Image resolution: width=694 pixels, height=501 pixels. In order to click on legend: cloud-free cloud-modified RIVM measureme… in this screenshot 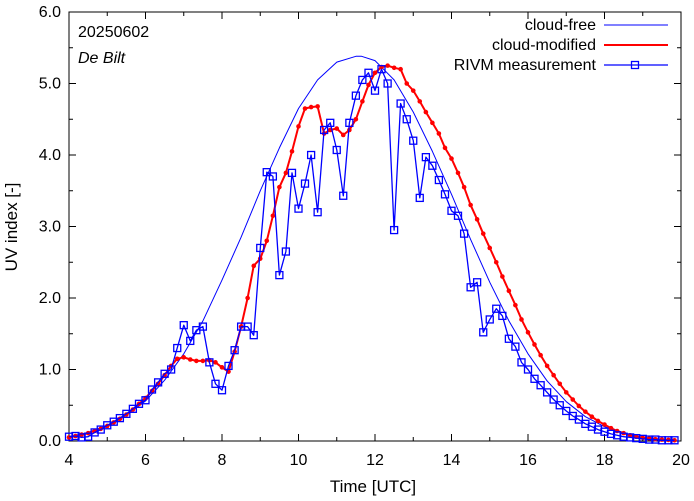, I will do `click(561, 45)`.